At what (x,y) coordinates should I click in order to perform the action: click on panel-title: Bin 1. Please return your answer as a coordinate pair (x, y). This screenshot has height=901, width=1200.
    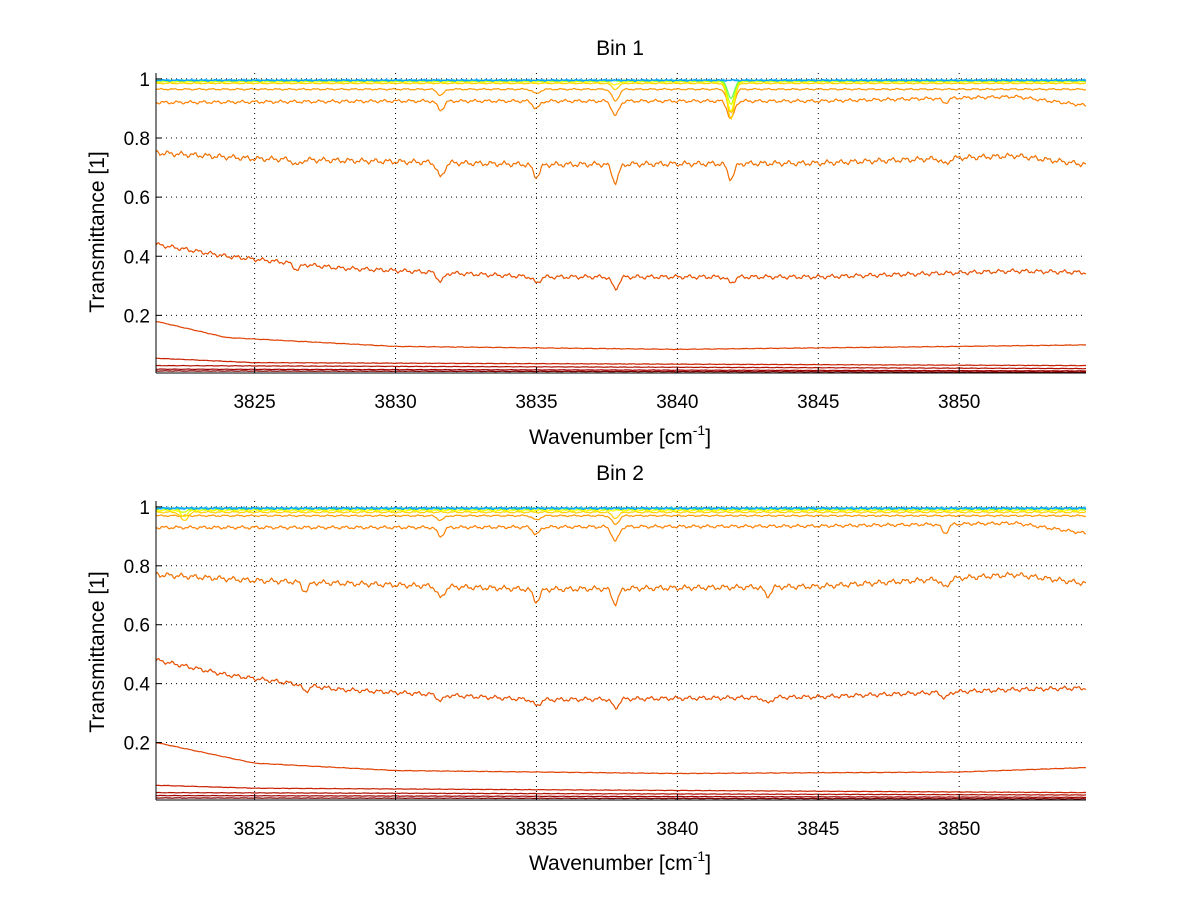
    Looking at the image, I should click on (620, 48).